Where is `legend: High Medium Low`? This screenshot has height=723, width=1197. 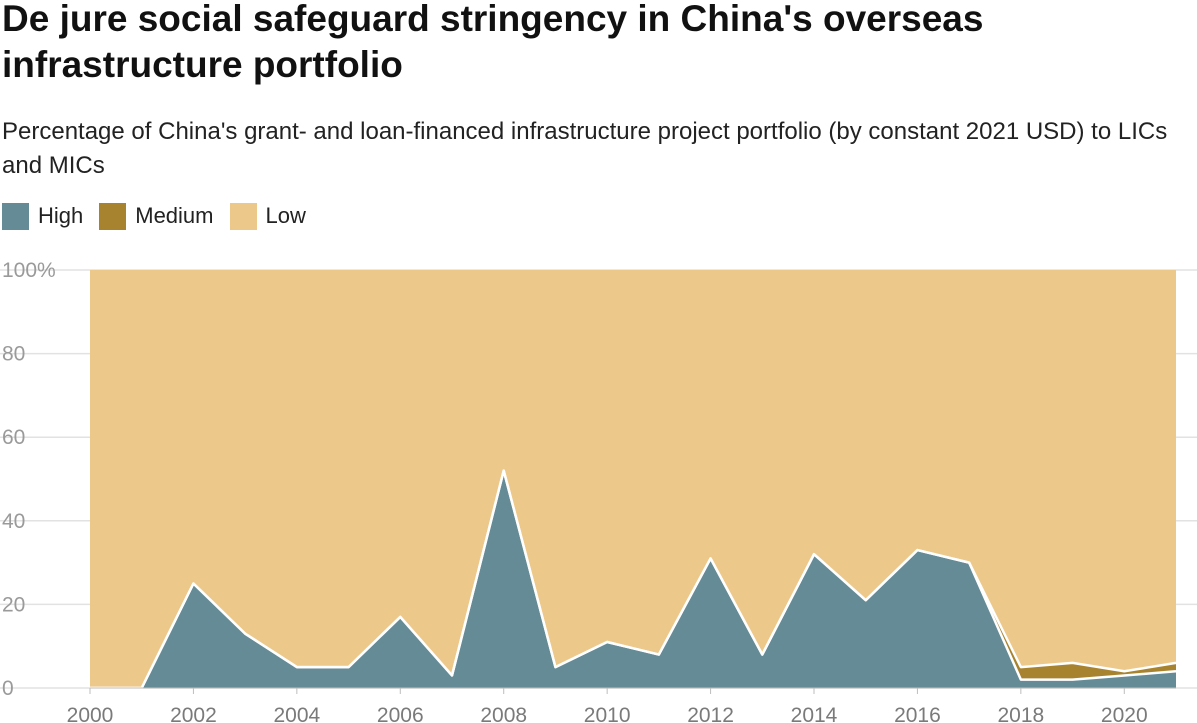 legend: High Medium Low is located at coordinates (162, 216).